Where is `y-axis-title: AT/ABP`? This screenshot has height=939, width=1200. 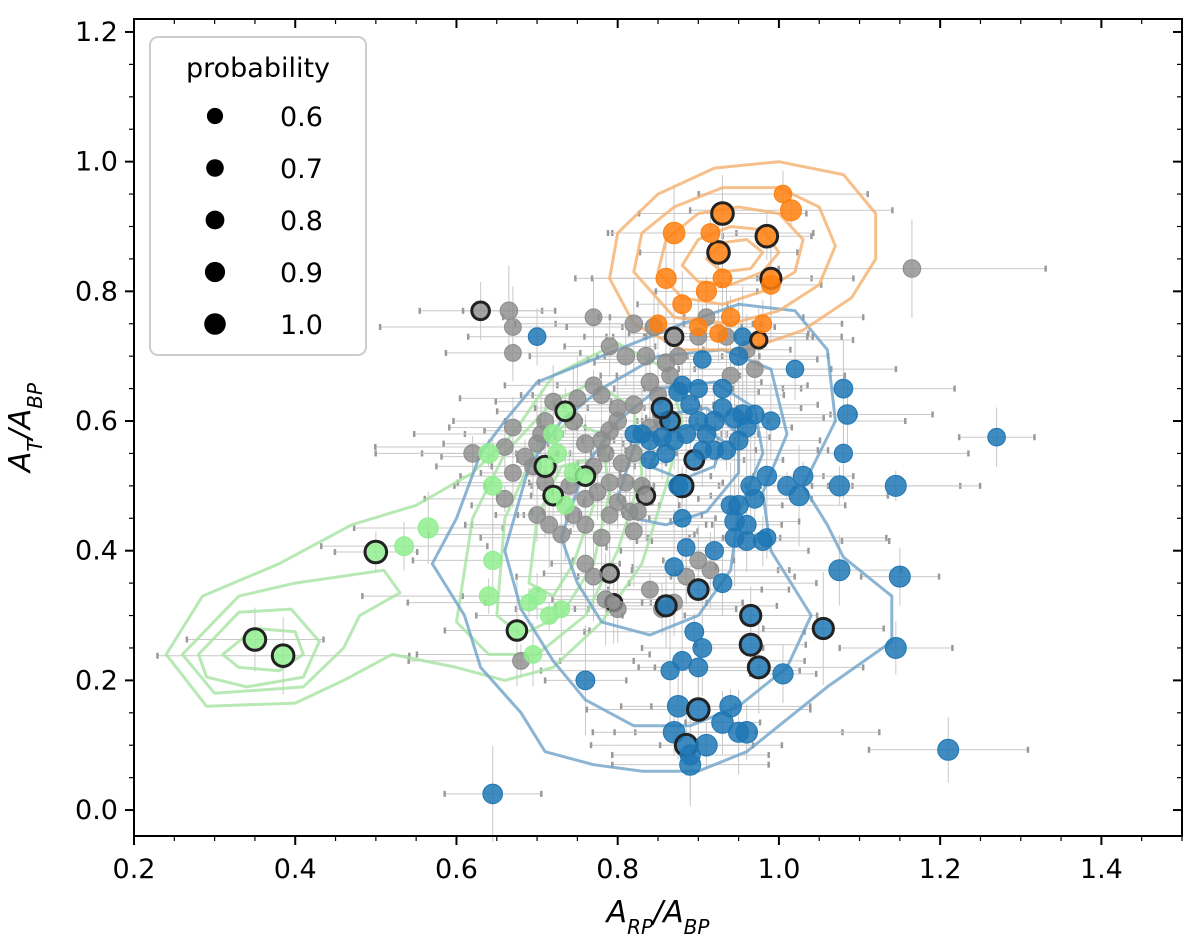
y-axis-title: AT/ABP is located at coordinates (25, 428).